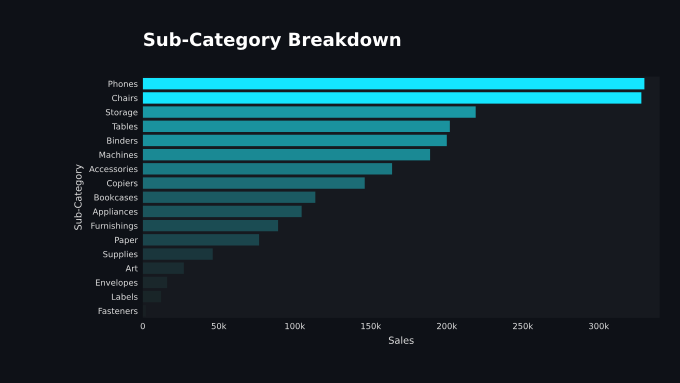 This screenshot has height=383, width=680. Describe the element at coordinates (125, 98) in the screenshot. I see `y-tick-label: Chairs` at that location.